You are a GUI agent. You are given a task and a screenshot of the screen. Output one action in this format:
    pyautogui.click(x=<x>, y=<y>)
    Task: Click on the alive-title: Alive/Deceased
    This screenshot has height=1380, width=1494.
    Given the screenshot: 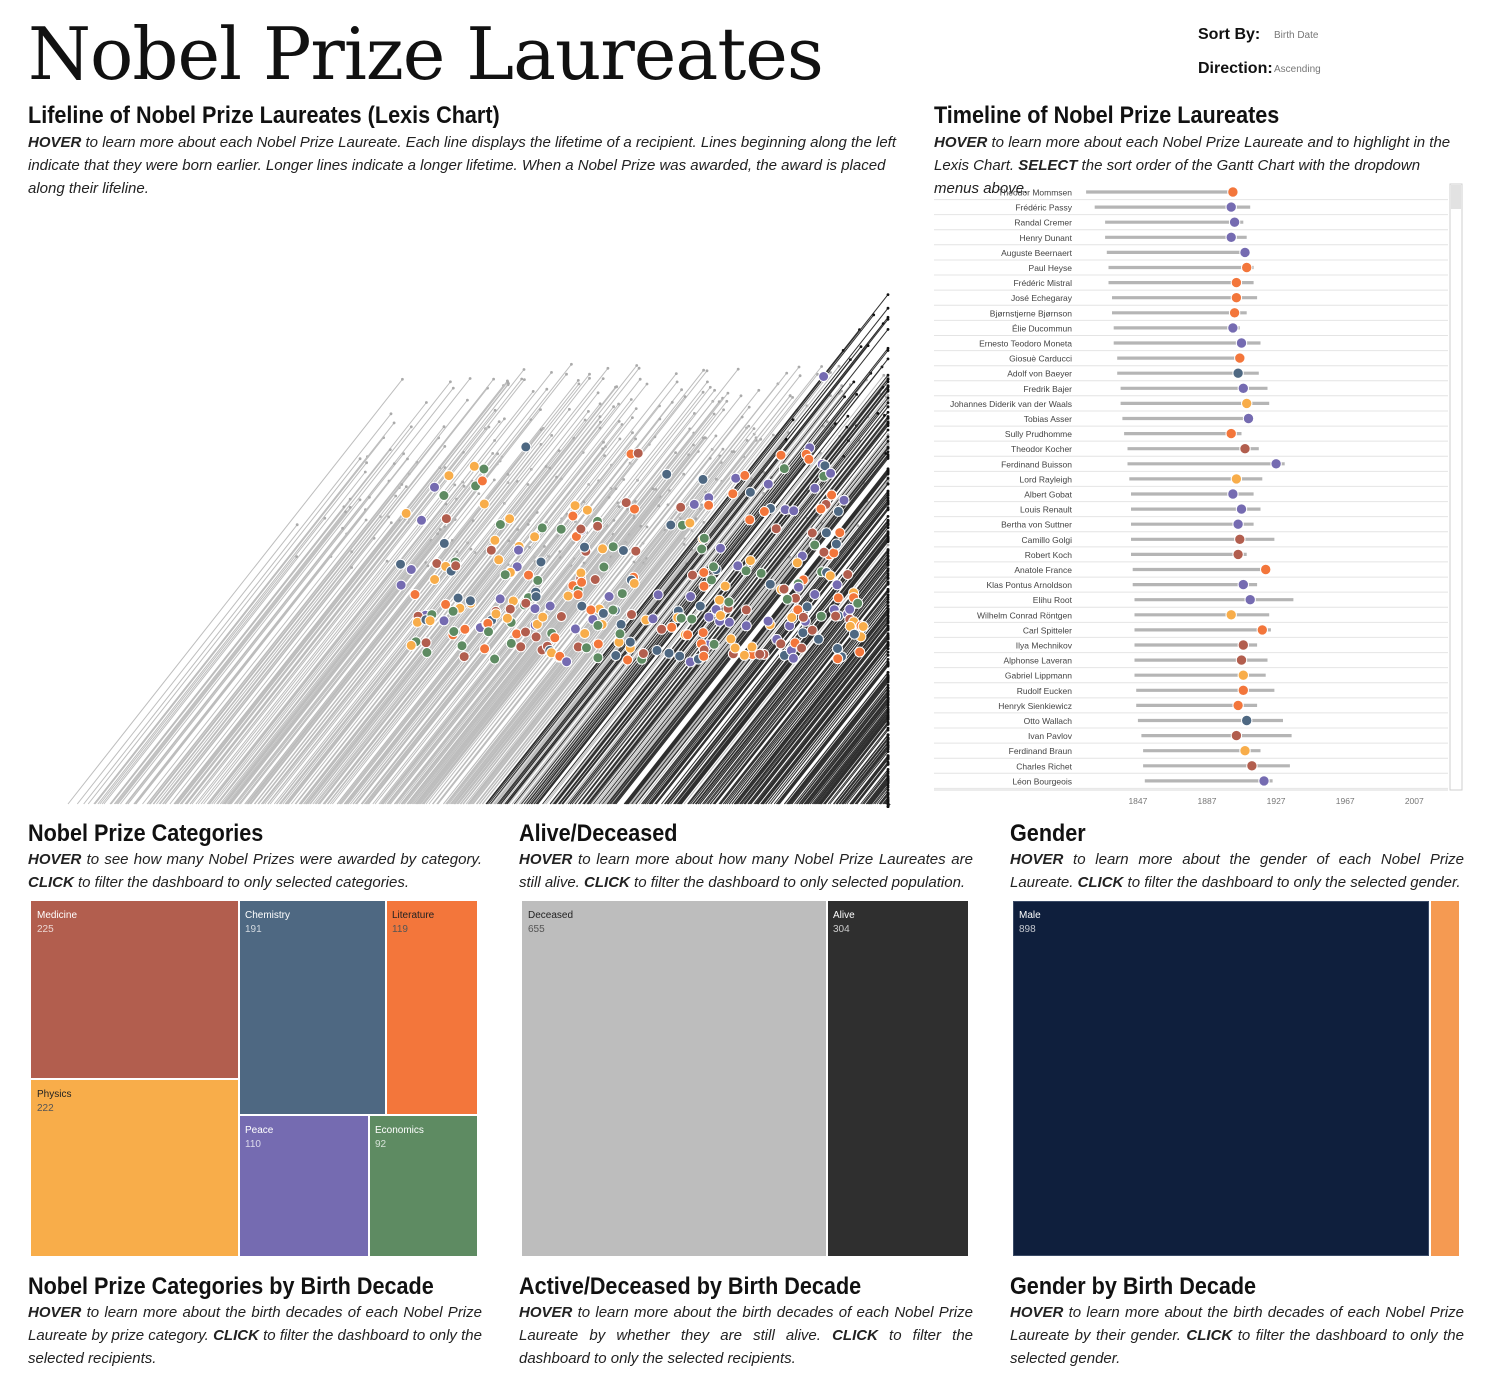 What is the action you would take?
    pyautogui.click(x=598, y=833)
    